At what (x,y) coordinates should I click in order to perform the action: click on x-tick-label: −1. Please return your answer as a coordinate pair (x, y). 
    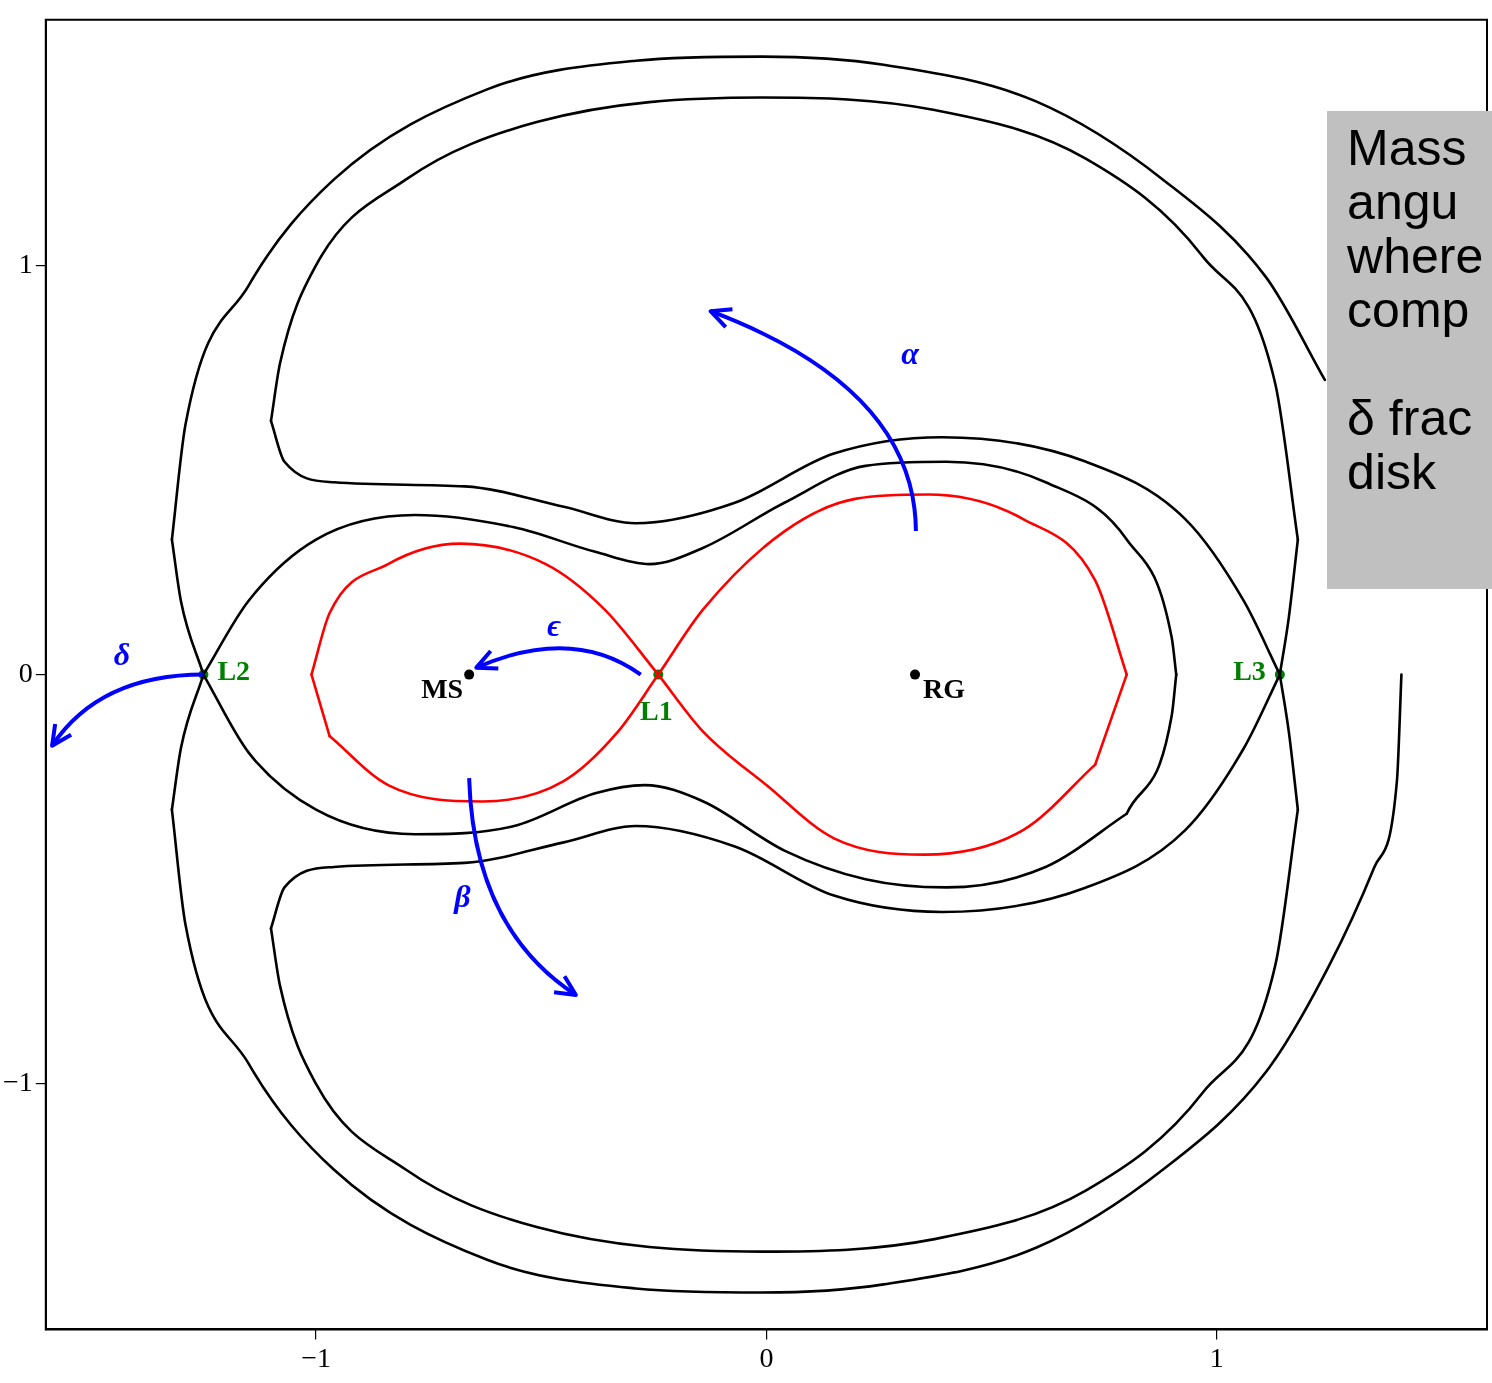
    Looking at the image, I should click on (316, 1357).